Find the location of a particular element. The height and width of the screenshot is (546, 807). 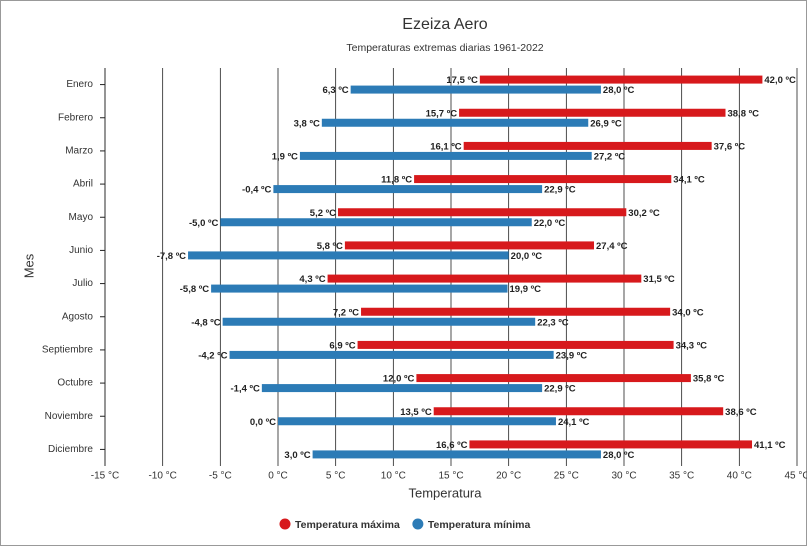

x-tick-label: -10 °C is located at coordinates (162, 476).